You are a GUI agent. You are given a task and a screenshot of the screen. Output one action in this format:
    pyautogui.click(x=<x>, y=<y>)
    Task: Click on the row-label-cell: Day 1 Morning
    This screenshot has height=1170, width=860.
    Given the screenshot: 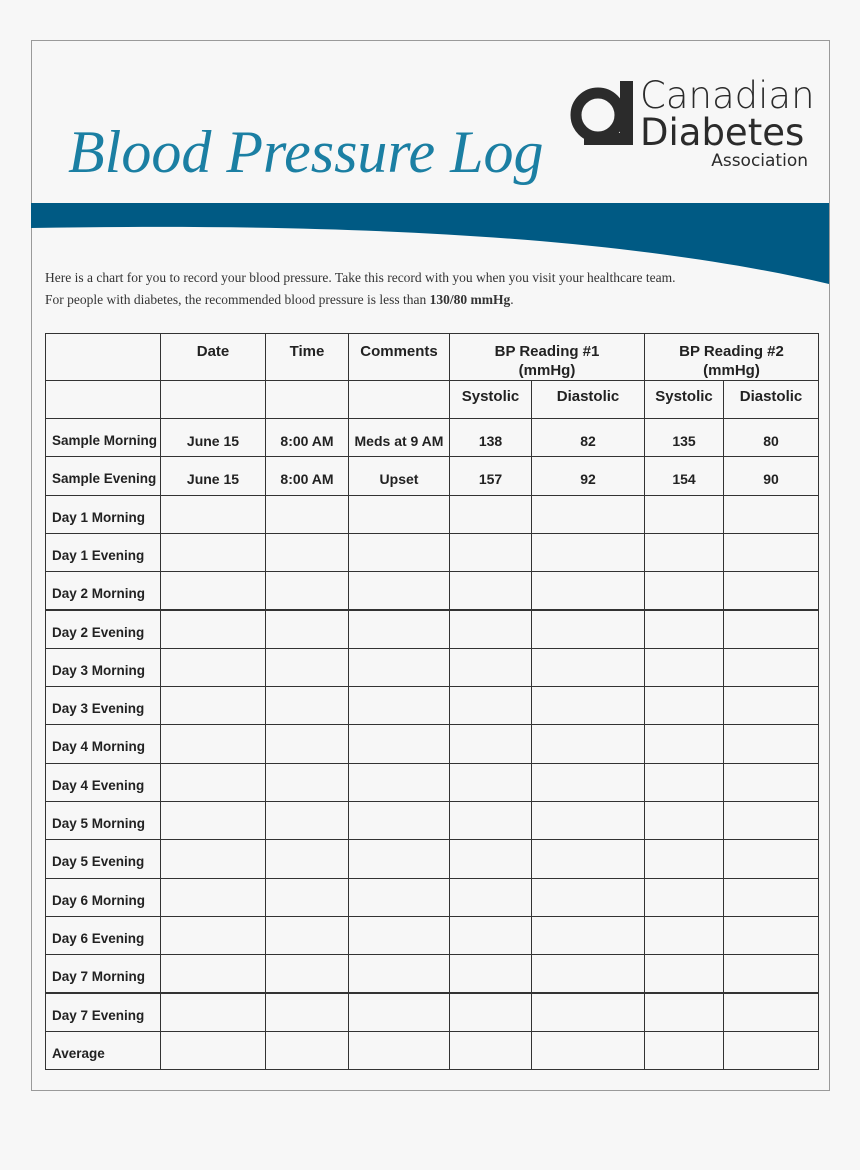 What is the action you would take?
    pyautogui.click(x=103, y=514)
    